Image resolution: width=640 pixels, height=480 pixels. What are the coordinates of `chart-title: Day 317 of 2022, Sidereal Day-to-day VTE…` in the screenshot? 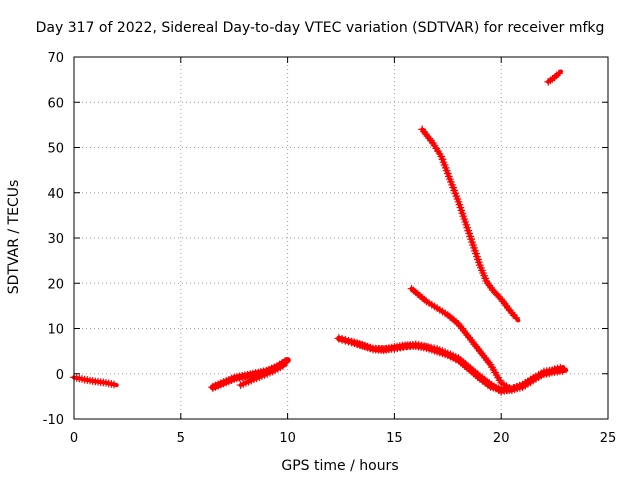 It's located at (320, 28).